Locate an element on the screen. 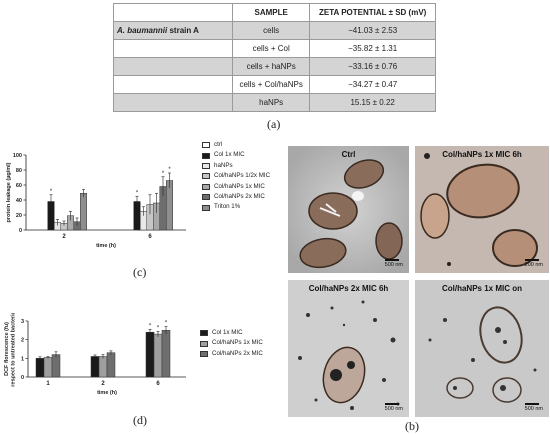 The width and height of the screenshot is (550, 434). strain-cell: A. baumannii strain A is located at coordinates (173, 30).